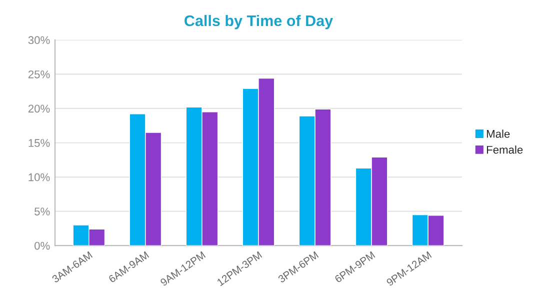 The width and height of the screenshot is (550, 307). Describe the element at coordinates (504, 150) in the screenshot. I see `legend-label: Female` at that location.